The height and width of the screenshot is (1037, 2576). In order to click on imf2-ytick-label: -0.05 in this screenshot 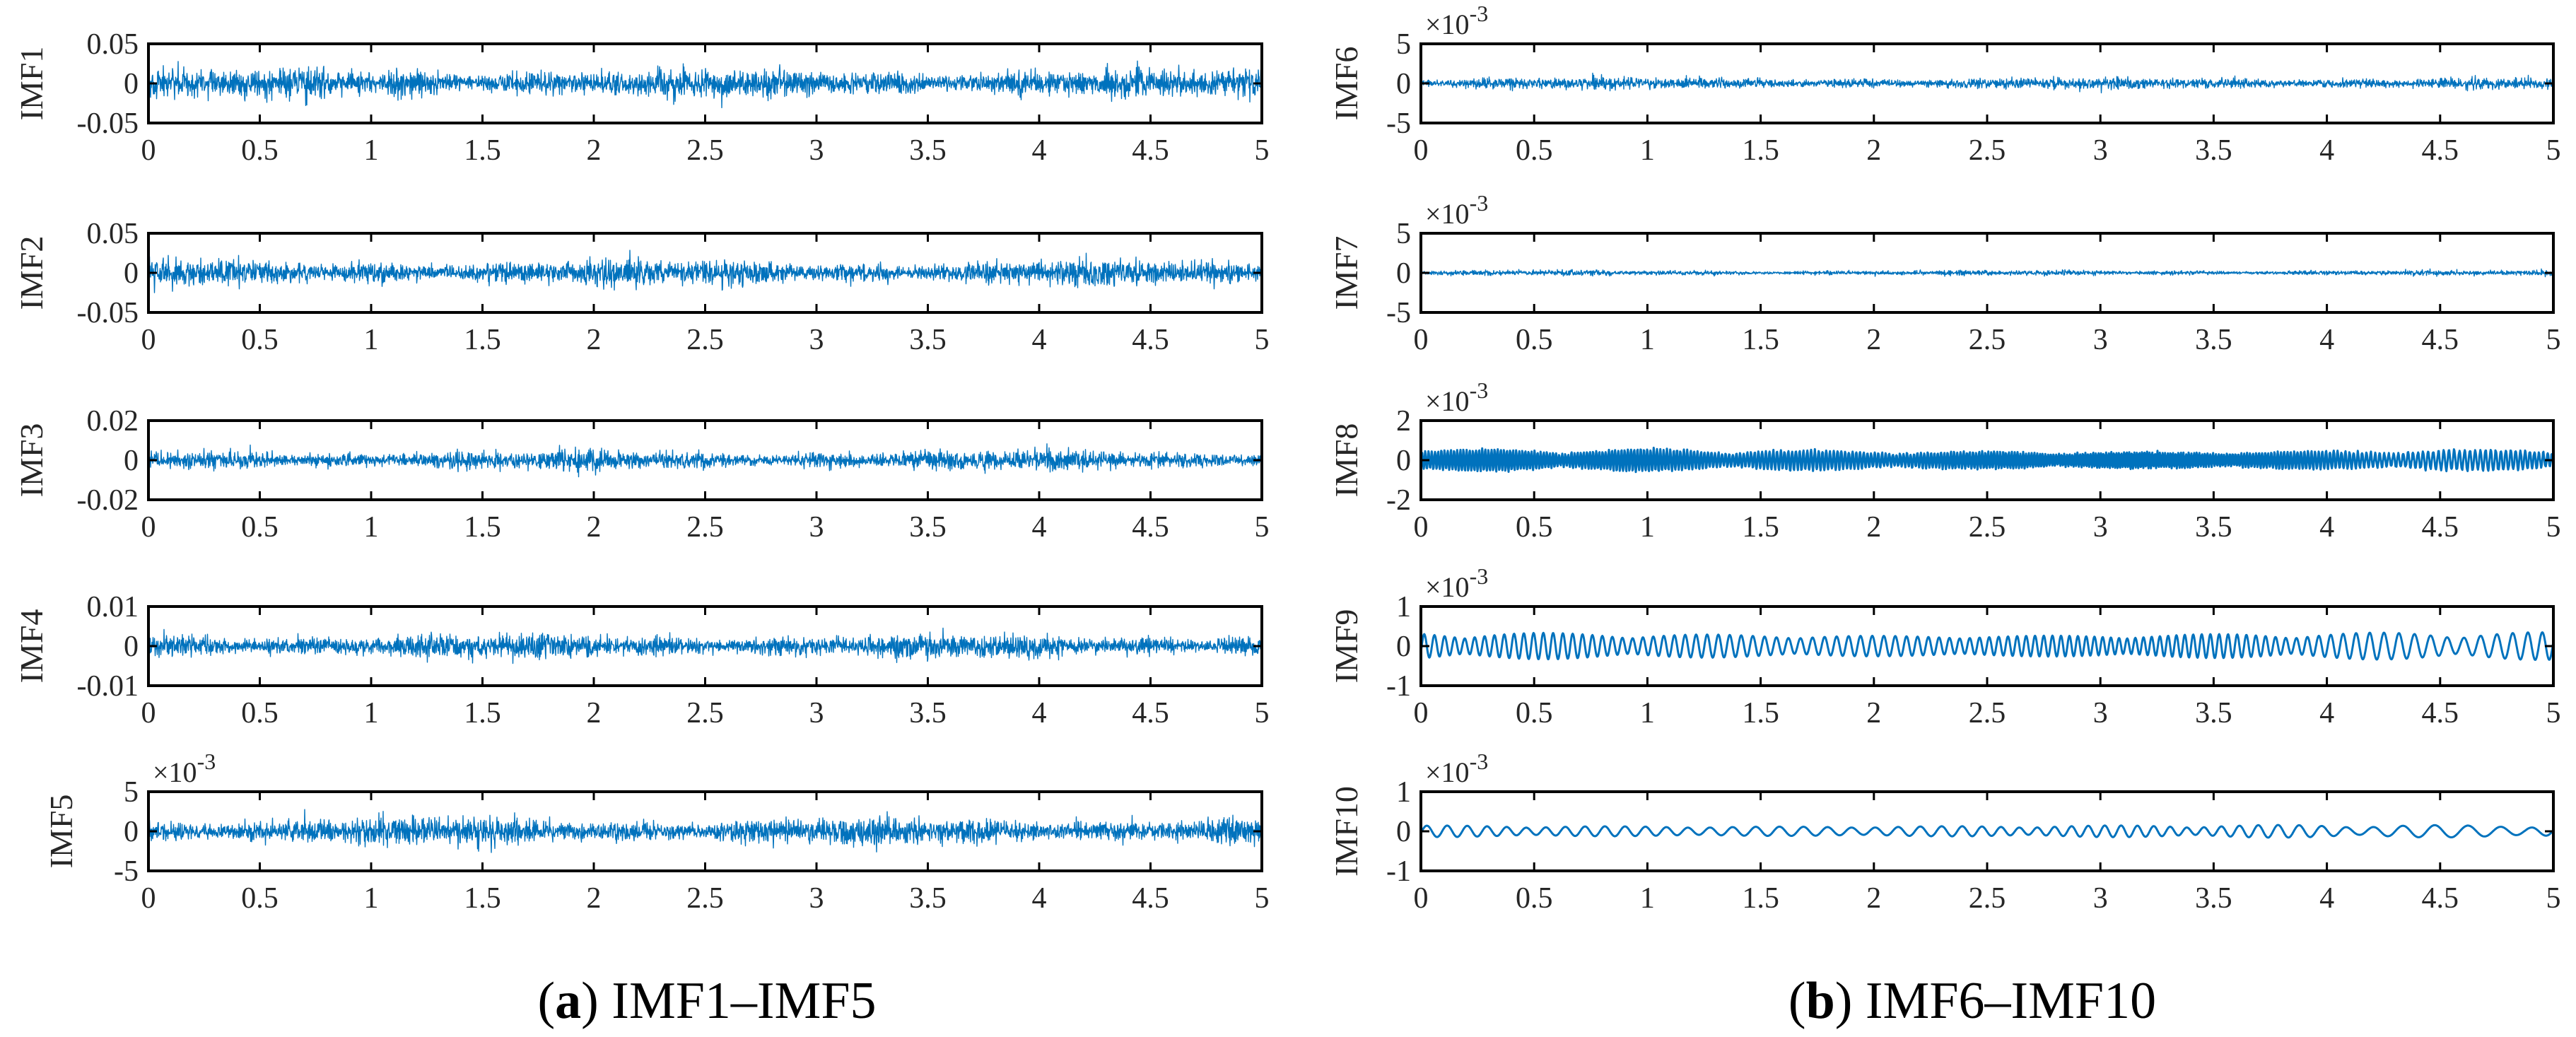, I will do `click(108, 313)`.